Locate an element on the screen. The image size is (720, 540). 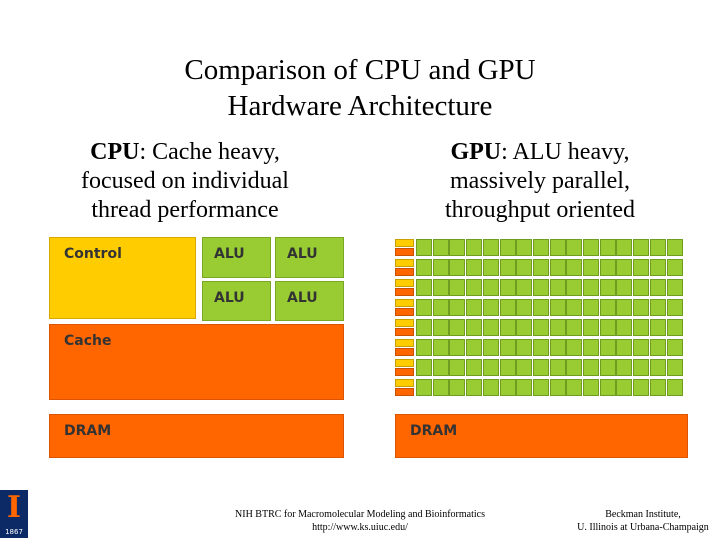
cpu-dram-block: DRAM is located at coordinates (196, 436).